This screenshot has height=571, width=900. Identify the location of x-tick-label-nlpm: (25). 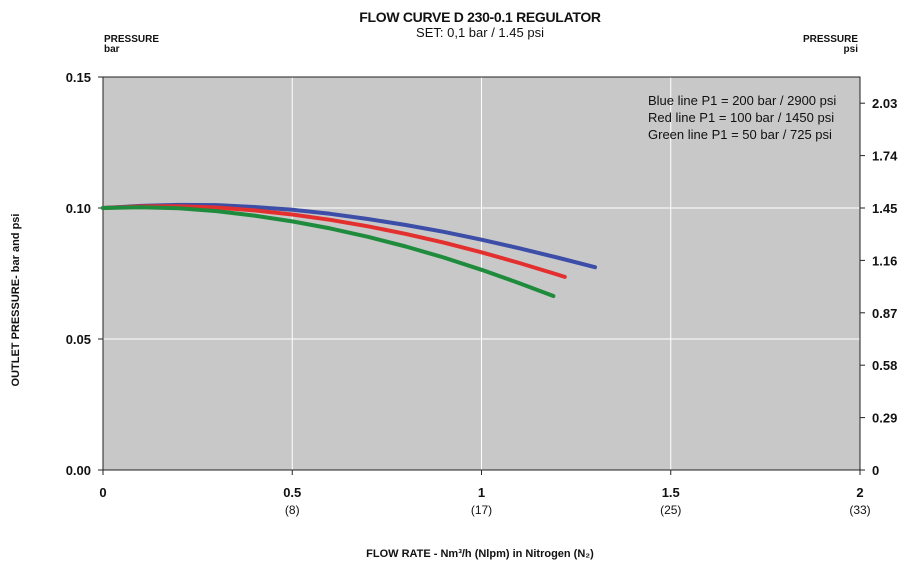
(670, 510).